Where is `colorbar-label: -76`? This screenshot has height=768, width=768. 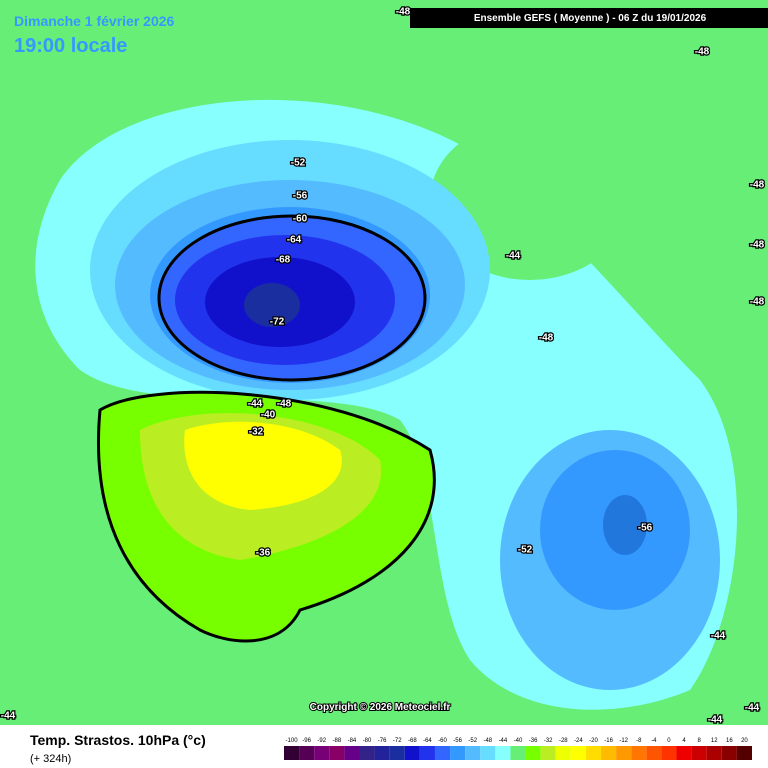 colorbar-label: -76 is located at coordinates (382, 741).